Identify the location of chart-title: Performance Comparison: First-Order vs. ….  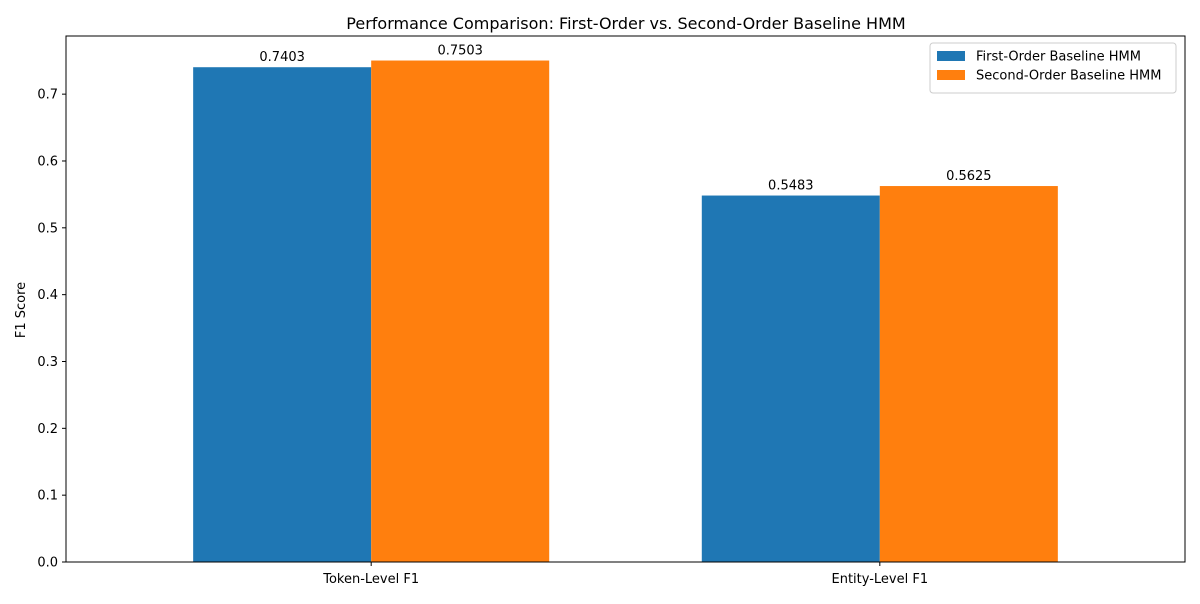
(625, 23).